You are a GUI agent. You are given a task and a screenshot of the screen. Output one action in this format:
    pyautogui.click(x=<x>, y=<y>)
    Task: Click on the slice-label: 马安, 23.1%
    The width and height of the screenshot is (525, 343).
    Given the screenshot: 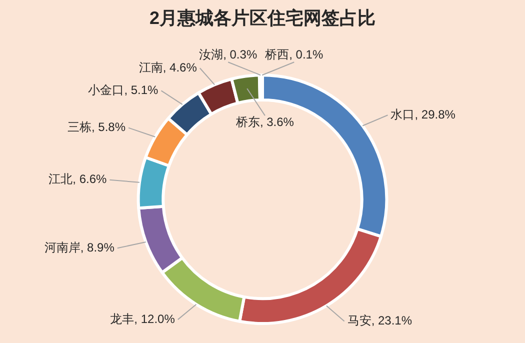 What is the action you would take?
    pyautogui.click(x=379, y=321)
    